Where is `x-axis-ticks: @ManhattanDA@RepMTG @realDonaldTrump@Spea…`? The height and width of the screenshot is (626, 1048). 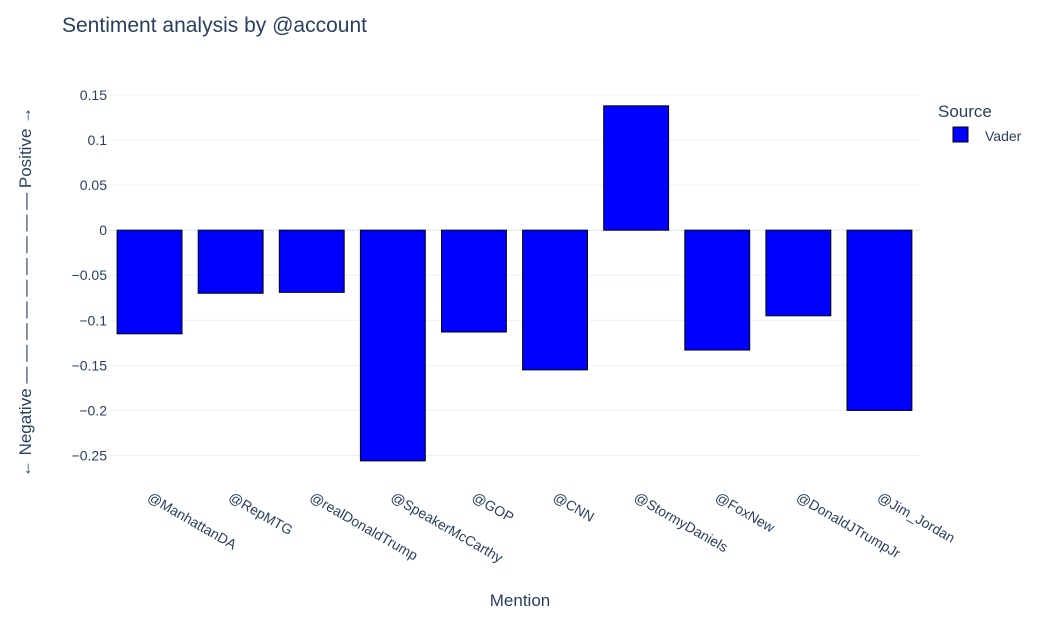 x-axis-ticks: @ManhattanDA@RepMTG @realDonaldTrump@Spea… is located at coordinates (551, 527).